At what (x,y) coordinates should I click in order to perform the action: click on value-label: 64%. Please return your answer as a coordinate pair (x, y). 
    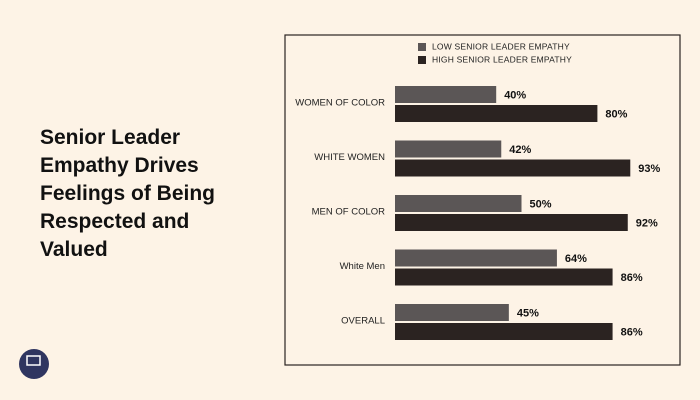
    Looking at the image, I should click on (576, 259).